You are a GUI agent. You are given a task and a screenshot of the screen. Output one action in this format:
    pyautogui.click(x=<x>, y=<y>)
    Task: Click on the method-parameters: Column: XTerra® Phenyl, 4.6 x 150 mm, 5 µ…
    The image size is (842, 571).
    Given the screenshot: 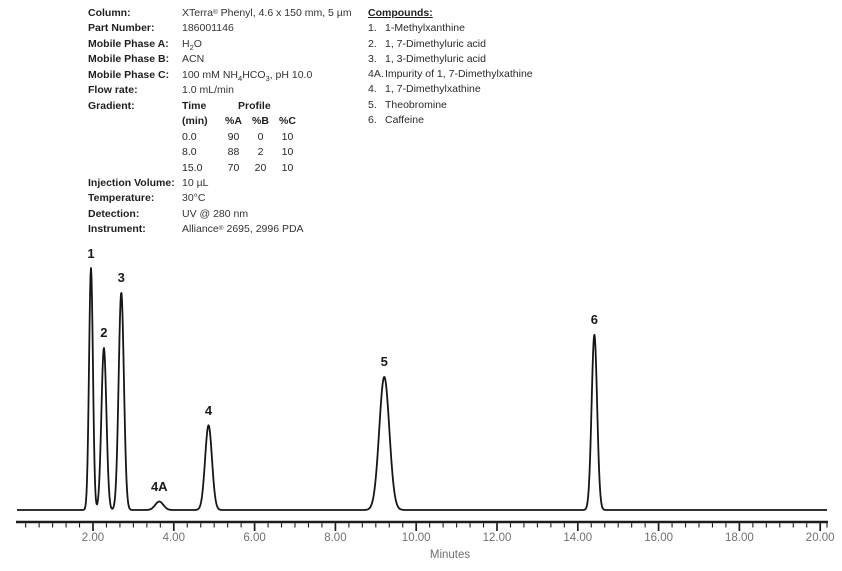 What is the action you would take?
    pyautogui.click(x=220, y=122)
    